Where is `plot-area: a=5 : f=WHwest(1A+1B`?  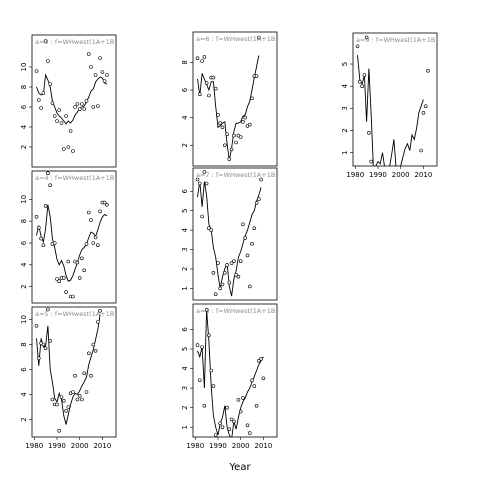 plot-area: a=5 : f=WHwest(1A+1B is located at coordinates (74, 370).